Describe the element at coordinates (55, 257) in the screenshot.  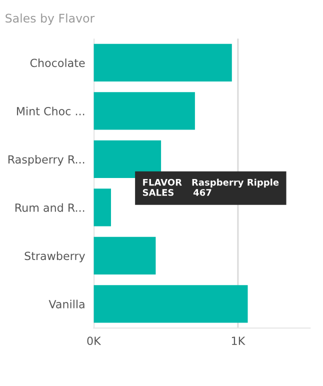
I see `y-tick-label: Strawberry` at that location.